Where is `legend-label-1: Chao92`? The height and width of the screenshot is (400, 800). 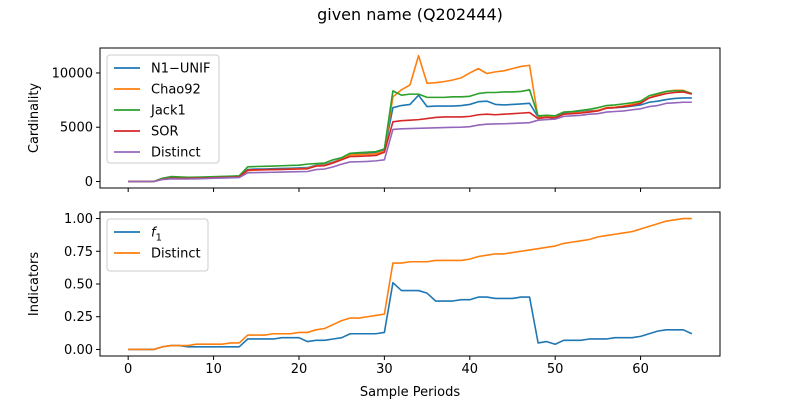 legend-label-1: Chao92 is located at coordinates (176, 90).